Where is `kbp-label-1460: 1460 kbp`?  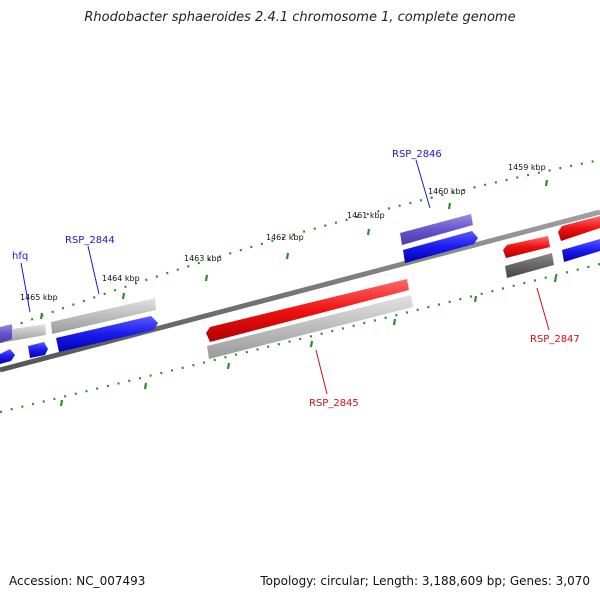
kbp-label-1460: 1460 kbp is located at coordinates (447, 191).